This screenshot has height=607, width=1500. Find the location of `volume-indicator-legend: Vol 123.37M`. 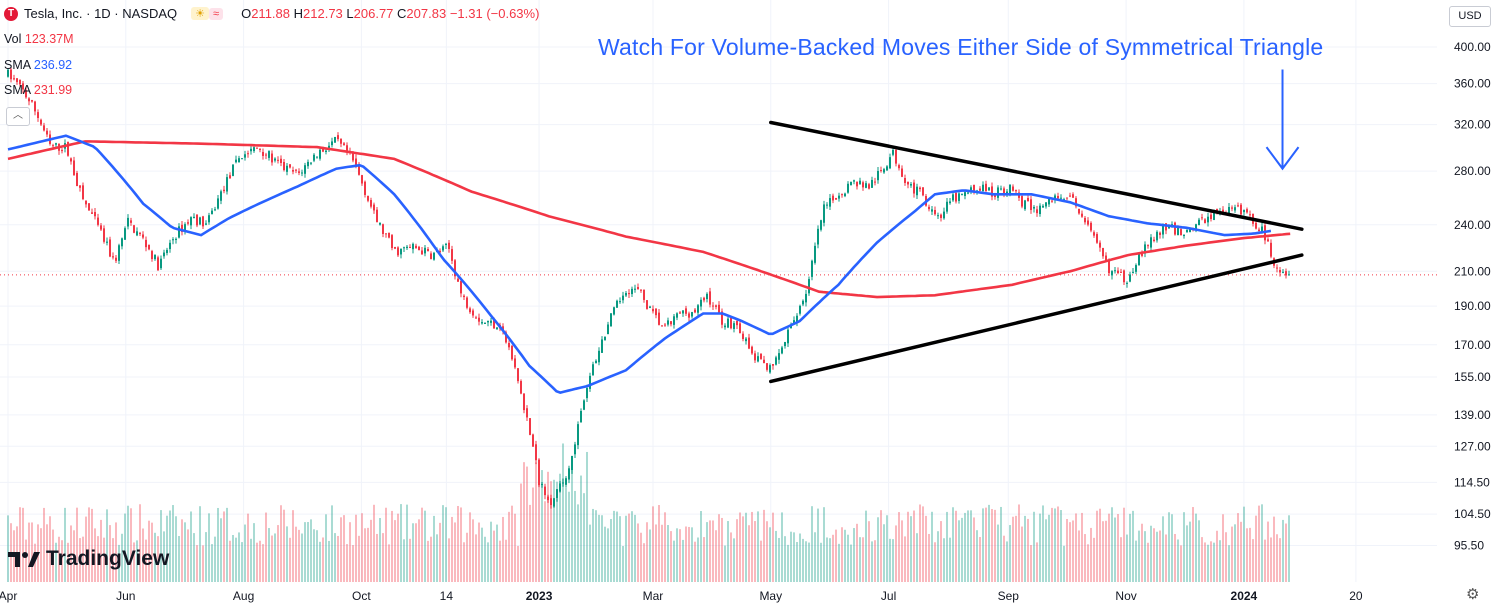

volume-indicator-legend: Vol 123.37M is located at coordinates (39, 39).